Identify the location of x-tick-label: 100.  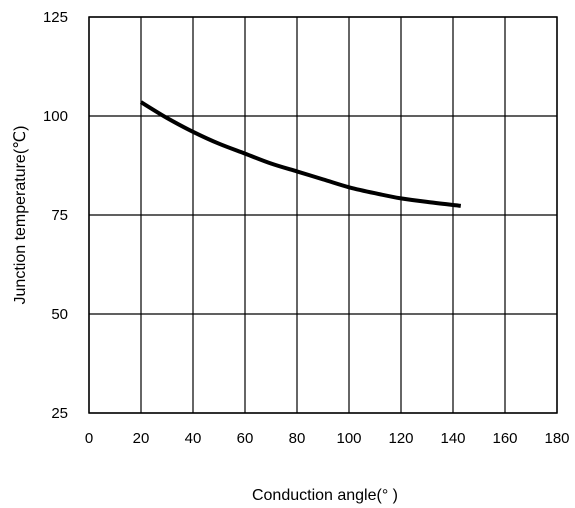
(348, 438).